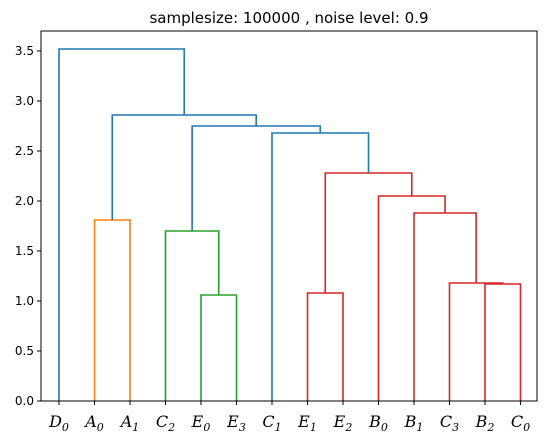 This screenshot has width=547, height=441. What do you see at coordinates (343, 423) in the screenshot?
I see `leaf-label: E2` at bounding box center [343, 423].